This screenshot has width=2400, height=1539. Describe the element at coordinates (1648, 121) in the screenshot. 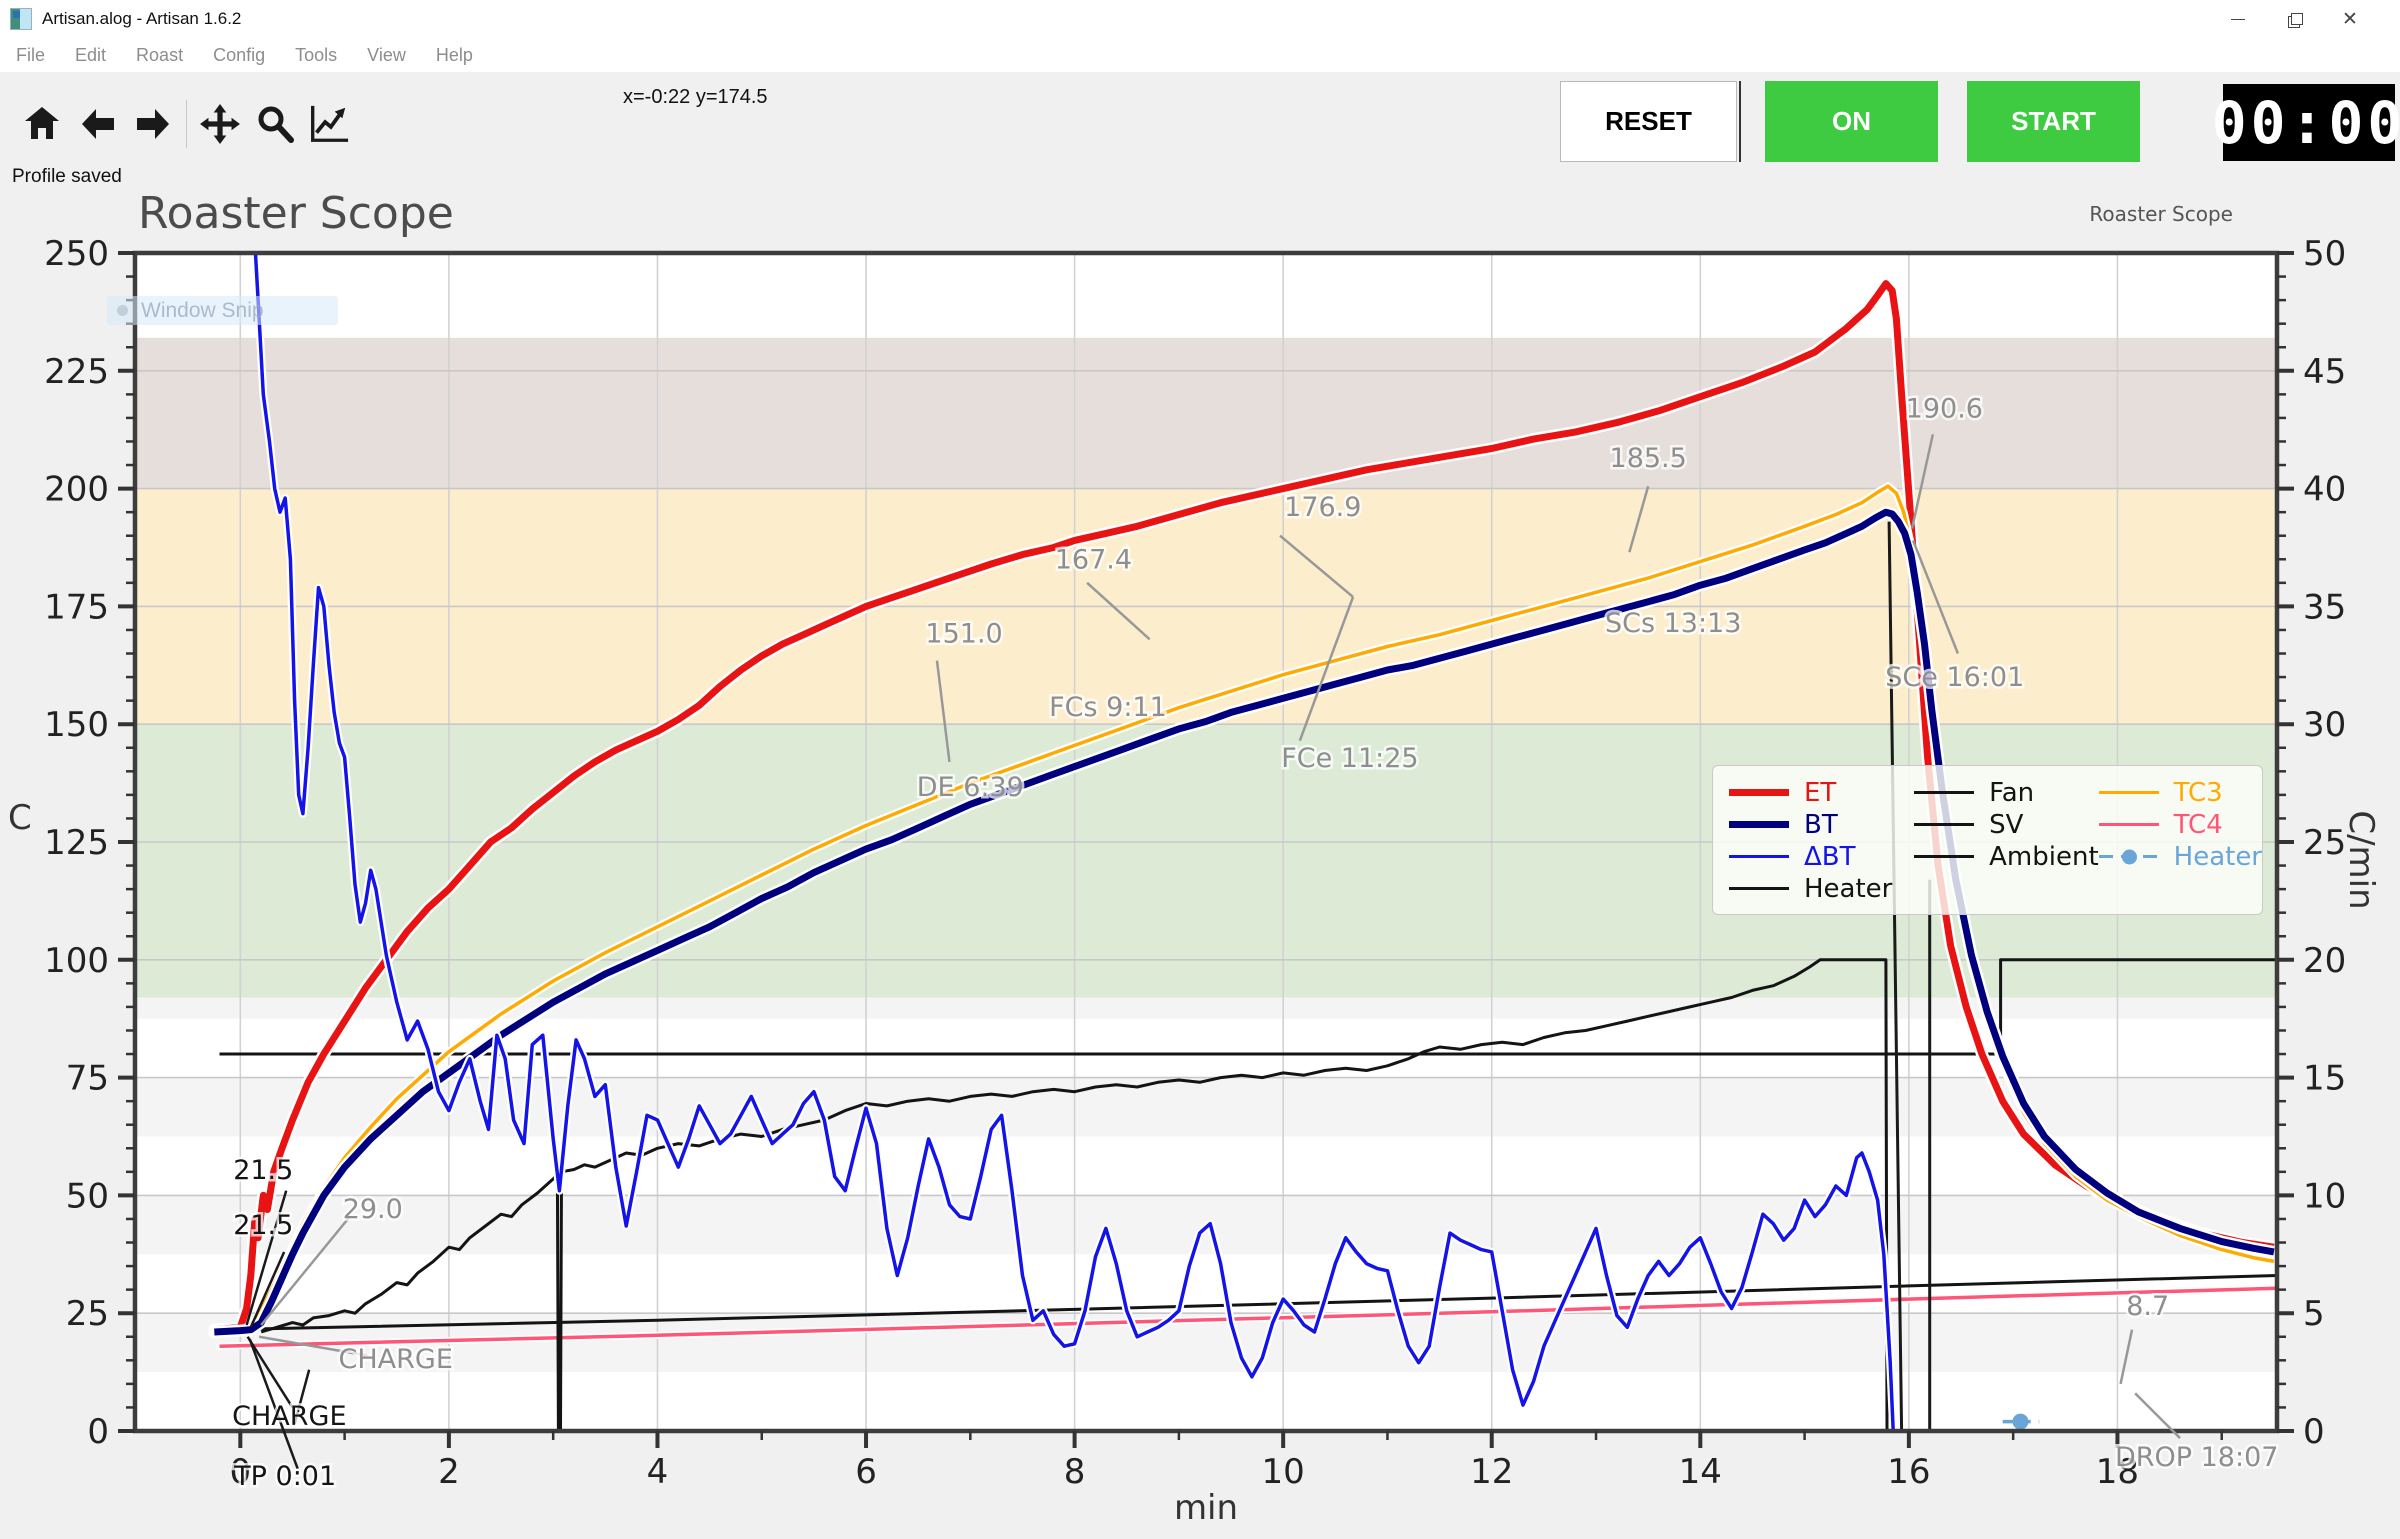

I see `reset-button: RESET` at that location.